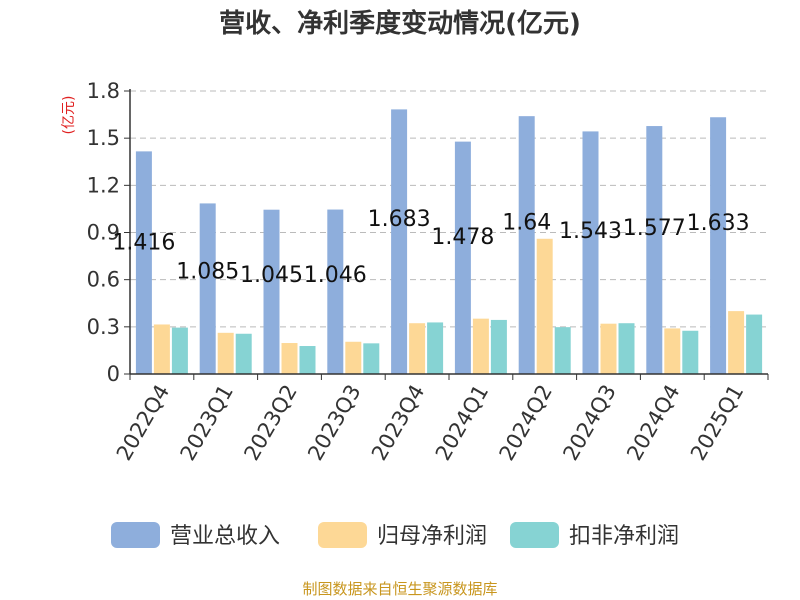 This screenshot has height=600, width=800. I want to click on bar-1-2024Q3, so click(590, 252).